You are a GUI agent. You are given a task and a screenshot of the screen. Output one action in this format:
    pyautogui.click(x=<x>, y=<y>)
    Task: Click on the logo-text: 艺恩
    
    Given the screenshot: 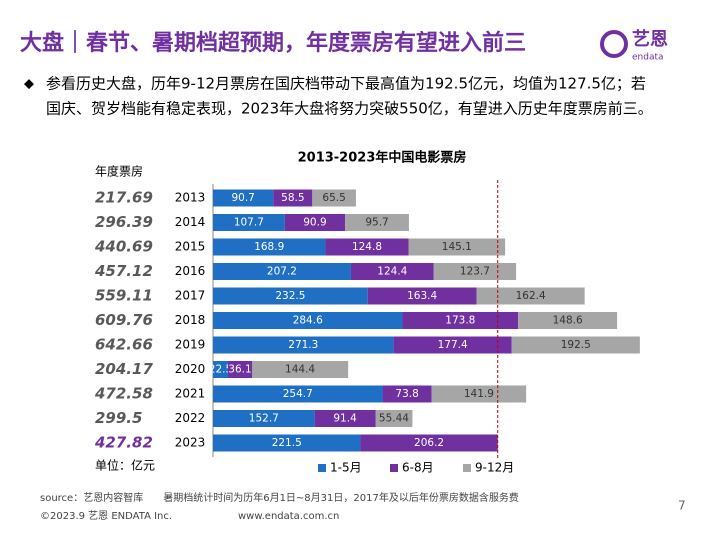 What is the action you would take?
    pyautogui.click(x=650, y=39)
    